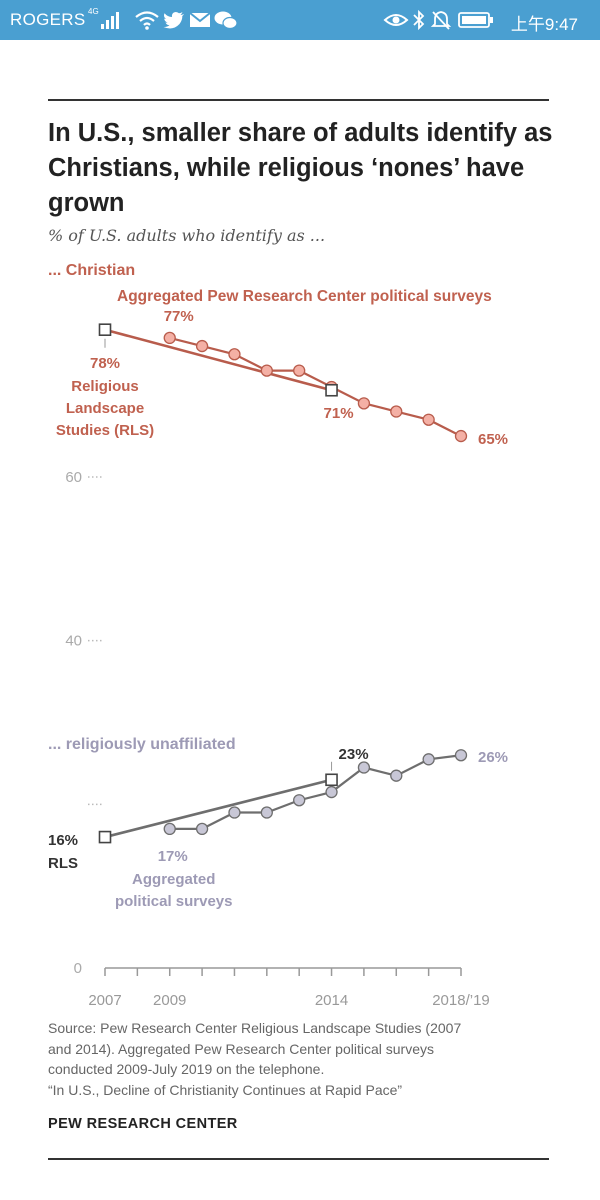 This screenshot has width=600, height=1200. I want to click on data-label-rls-start: 78%, so click(105, 363).